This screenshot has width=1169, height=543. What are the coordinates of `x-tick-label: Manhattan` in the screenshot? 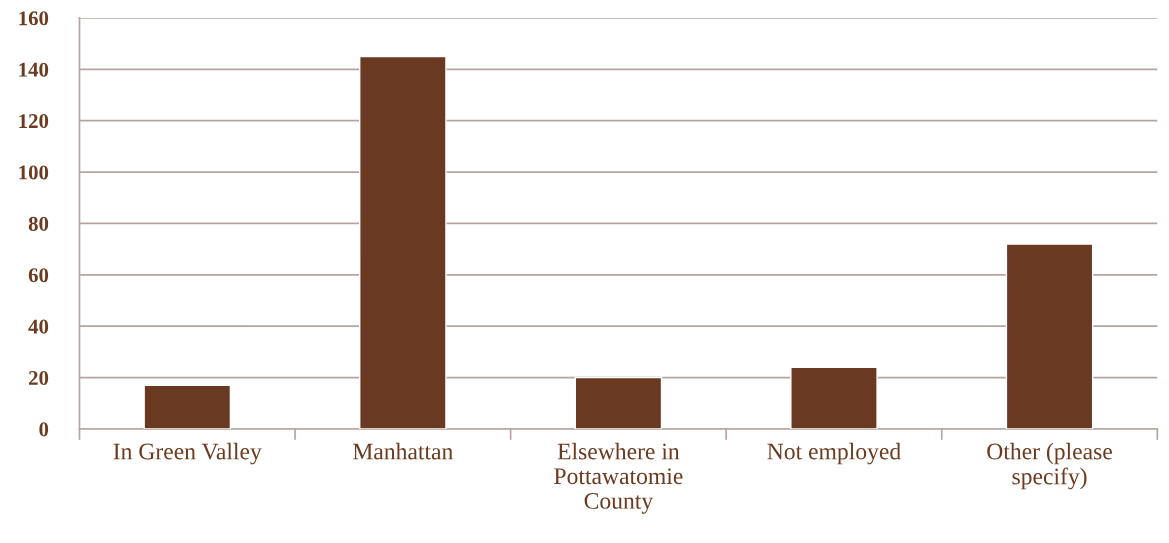 It's located at (403, 451).